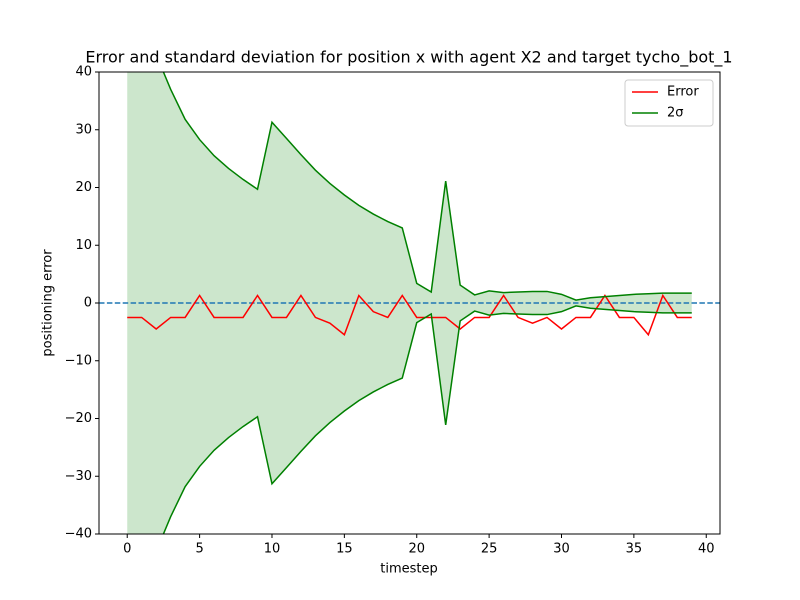  I want to click on legend-label: 2σ, so click(675, 113).